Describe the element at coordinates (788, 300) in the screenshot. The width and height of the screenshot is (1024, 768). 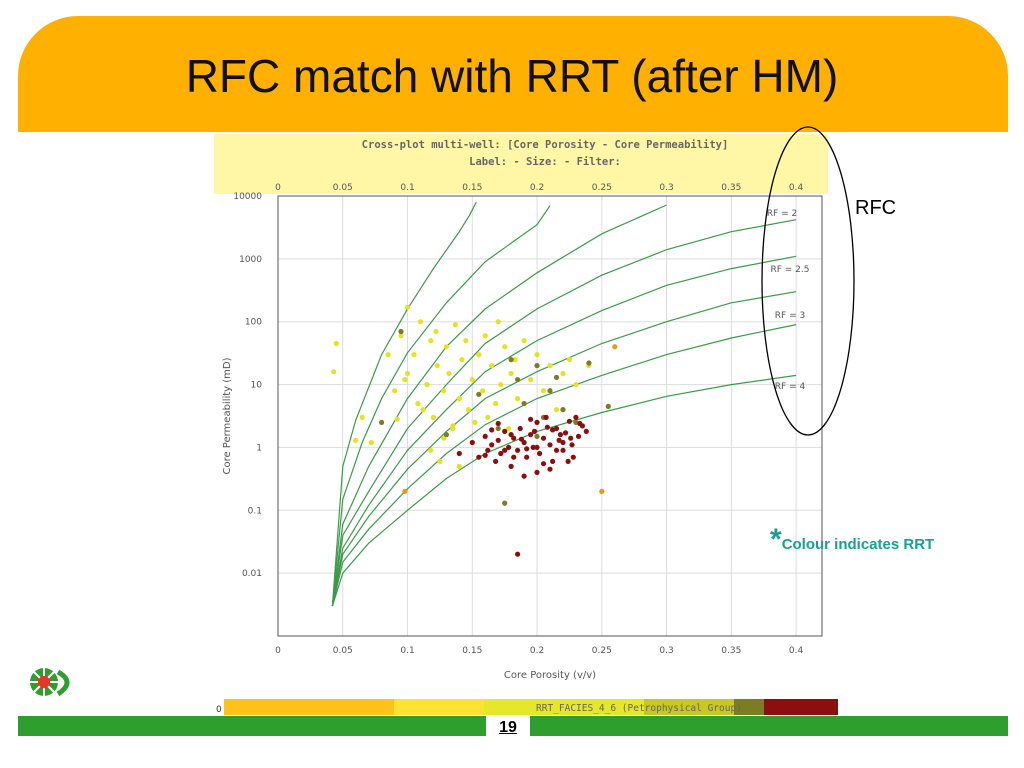
I see `rf-curve-labels: RF = 2 RF = 2.5 RF = 3 RF = 4` at that location.